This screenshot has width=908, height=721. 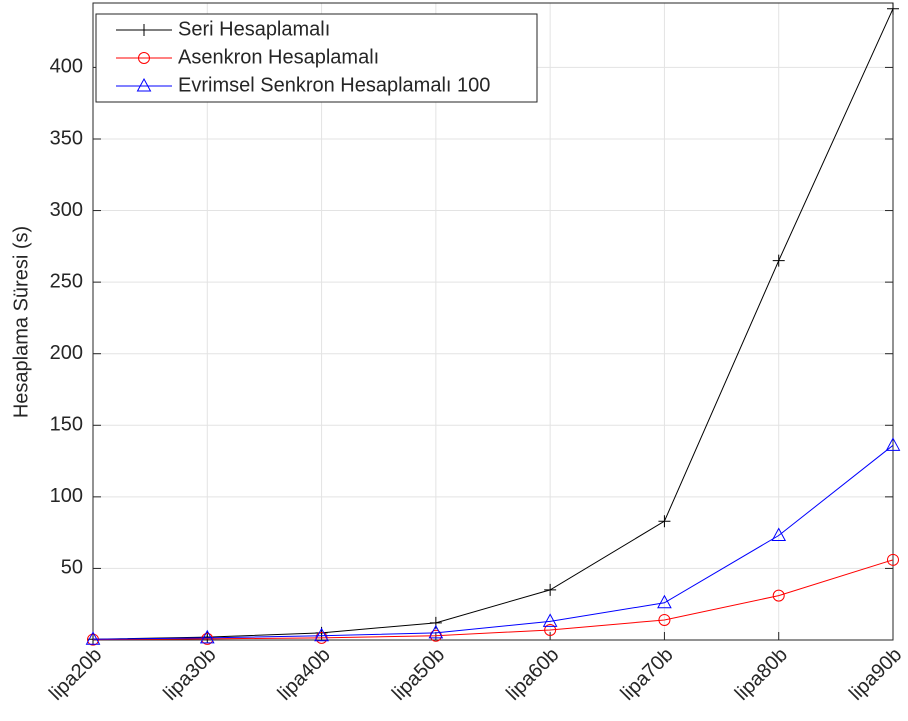 What do you see at coordinates (66, 210) in the screenshot?
I see `y-tick-label: 300` at bounding box center [66, 210].